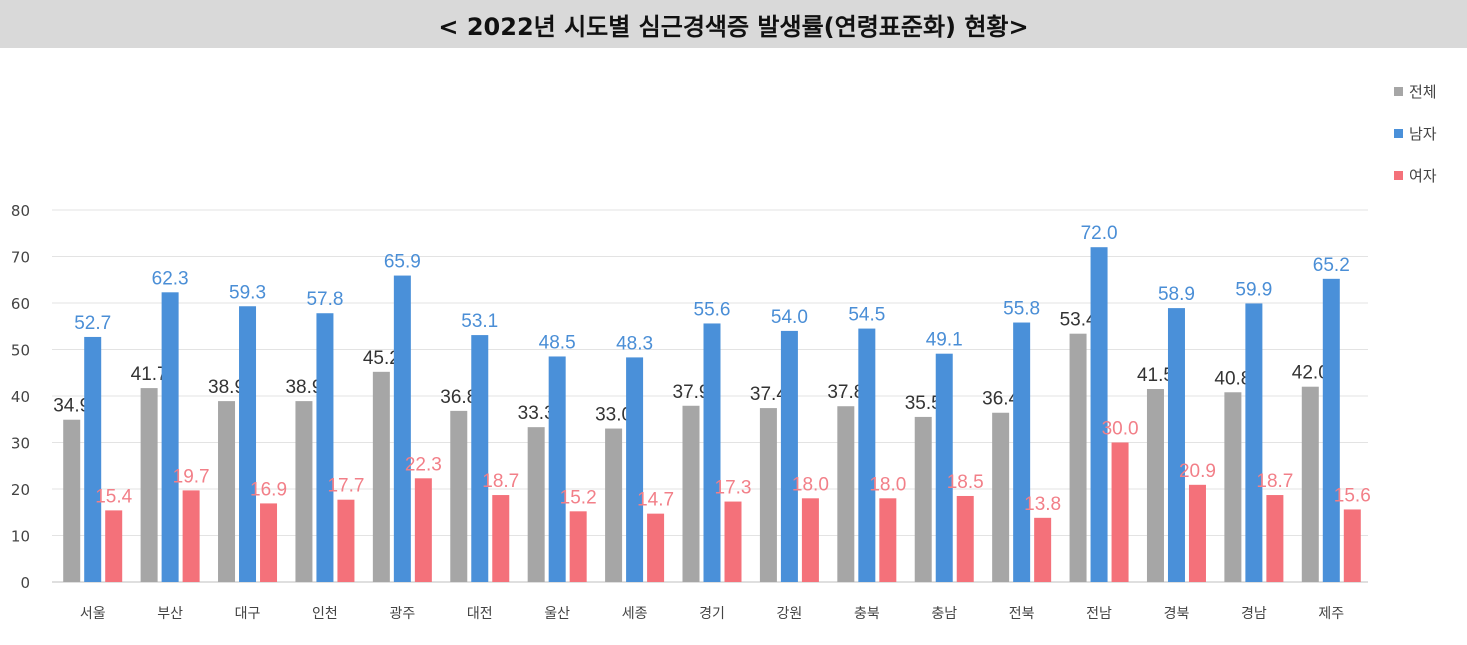  What do you see at coordinates (733, 488) in the screenshot?
I see `data-label: 17.3` at bounding box center [733, 488].